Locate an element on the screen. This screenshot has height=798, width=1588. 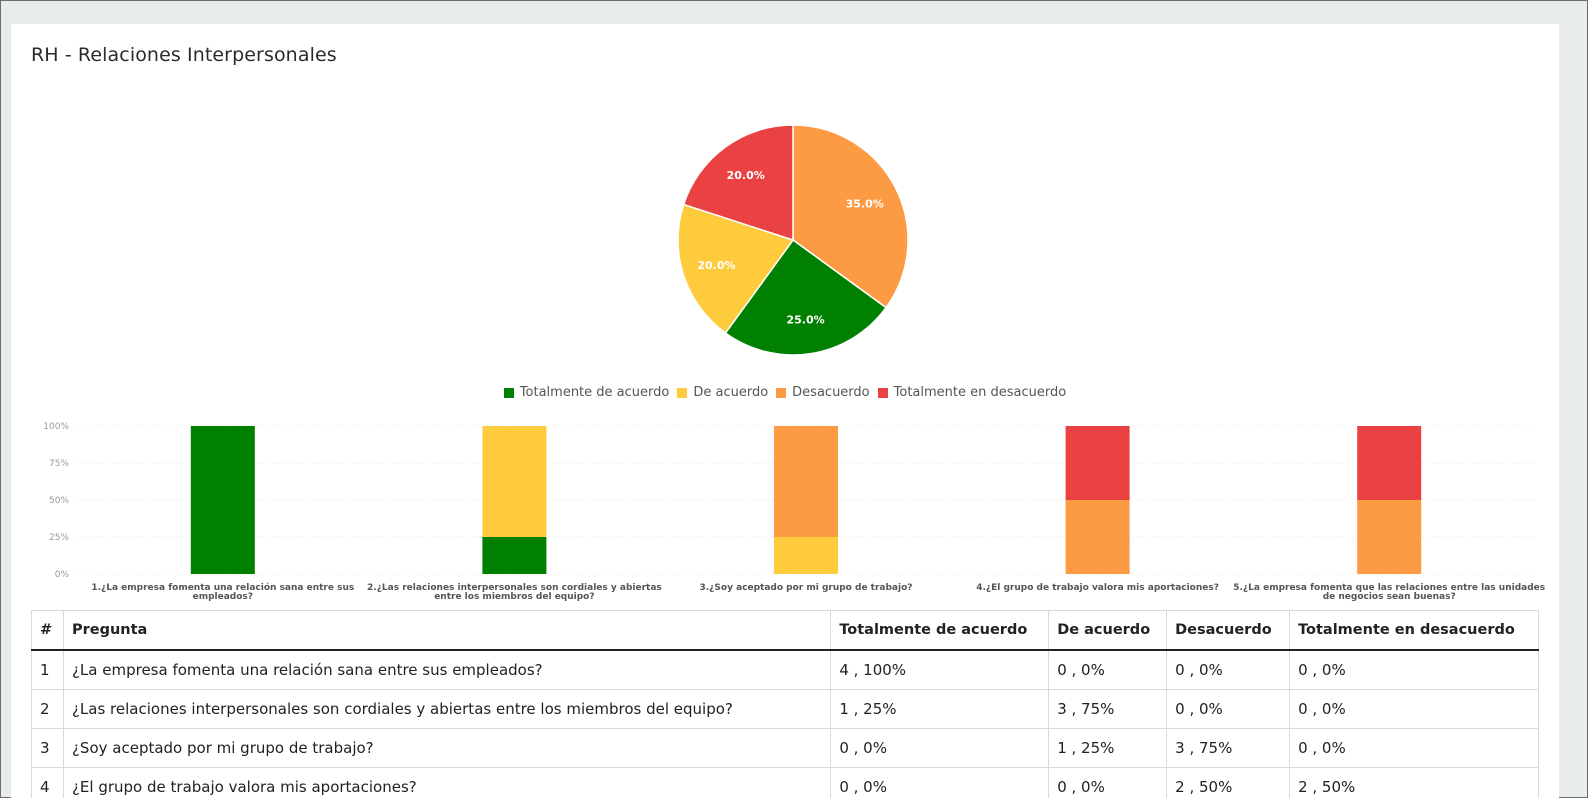
table-cell: 3 is located at coordinates (47, 748).